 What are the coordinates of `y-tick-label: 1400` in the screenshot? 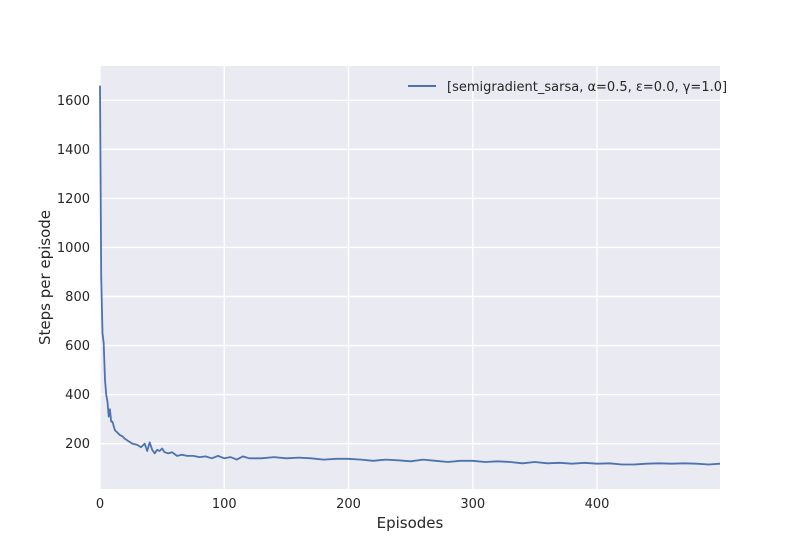 It's located at (73, 150).